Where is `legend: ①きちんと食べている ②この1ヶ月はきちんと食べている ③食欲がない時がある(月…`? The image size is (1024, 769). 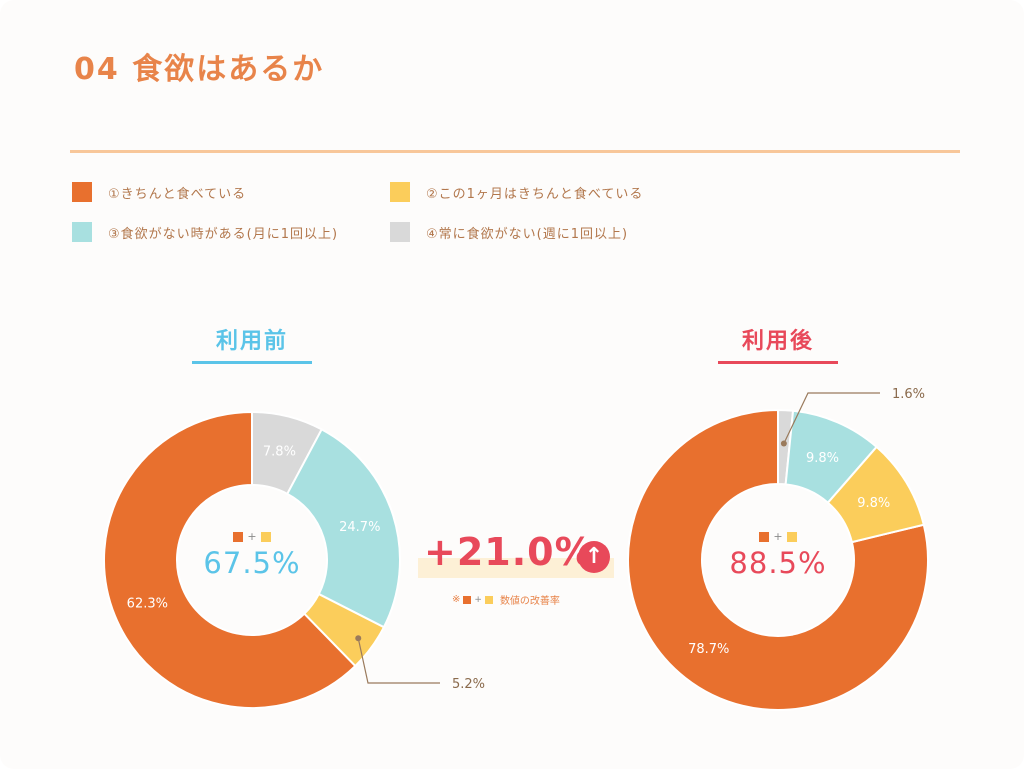
legend: ①きちんと食べている ②この1ヶ月はきちんと食べている ③食欲がない時がある(月… is located at coordinates (512, 222).